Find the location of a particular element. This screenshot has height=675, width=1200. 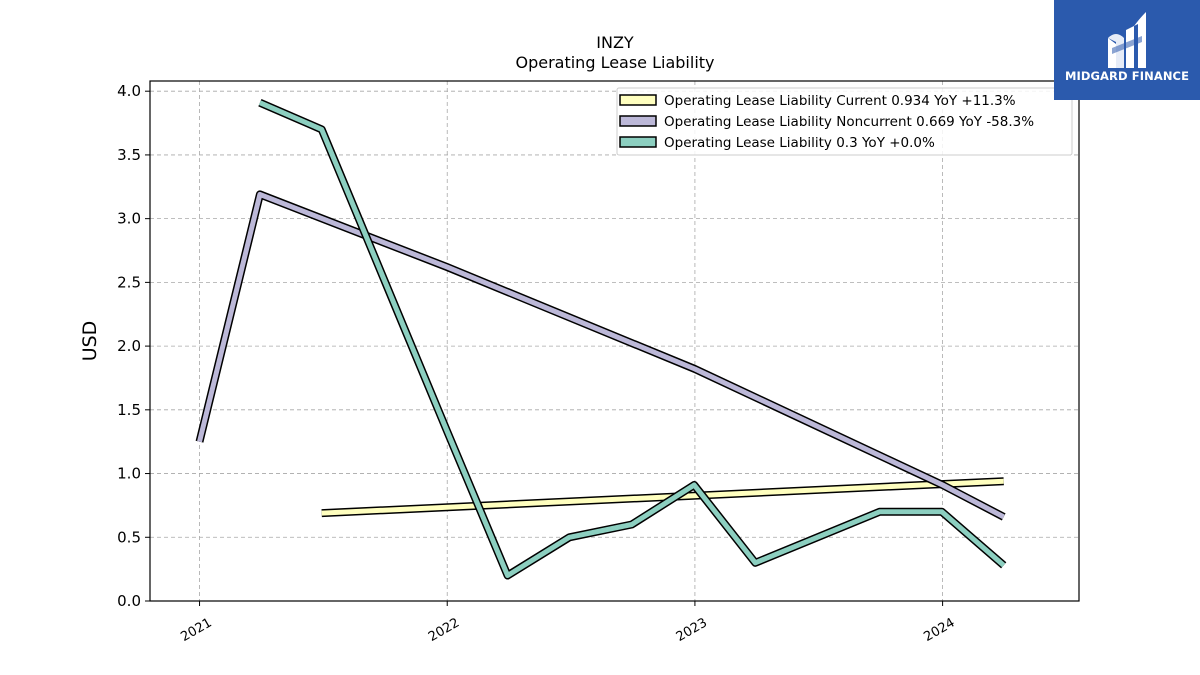

series-line-stroke is located at coordinates (662, 497).